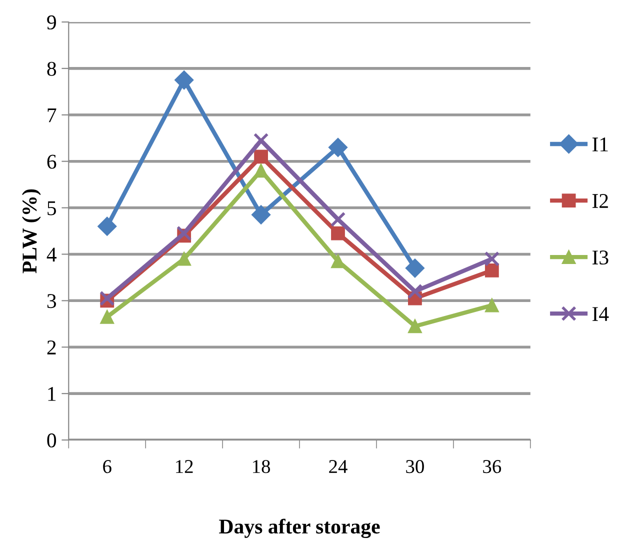 The width and height of the screenshot is (624, 550). I want to click on y-tick-label: 2, so click(51, 347).